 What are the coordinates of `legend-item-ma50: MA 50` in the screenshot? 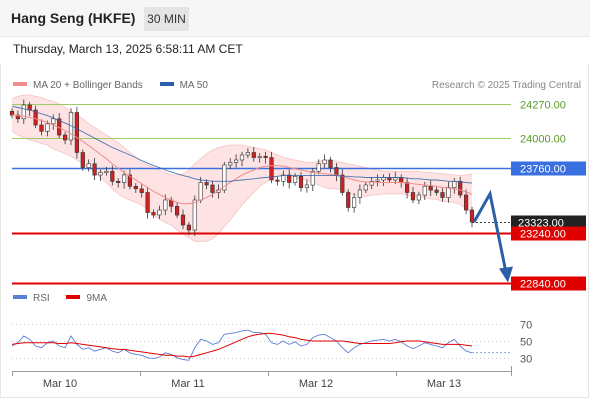 It's located at (183, 85).